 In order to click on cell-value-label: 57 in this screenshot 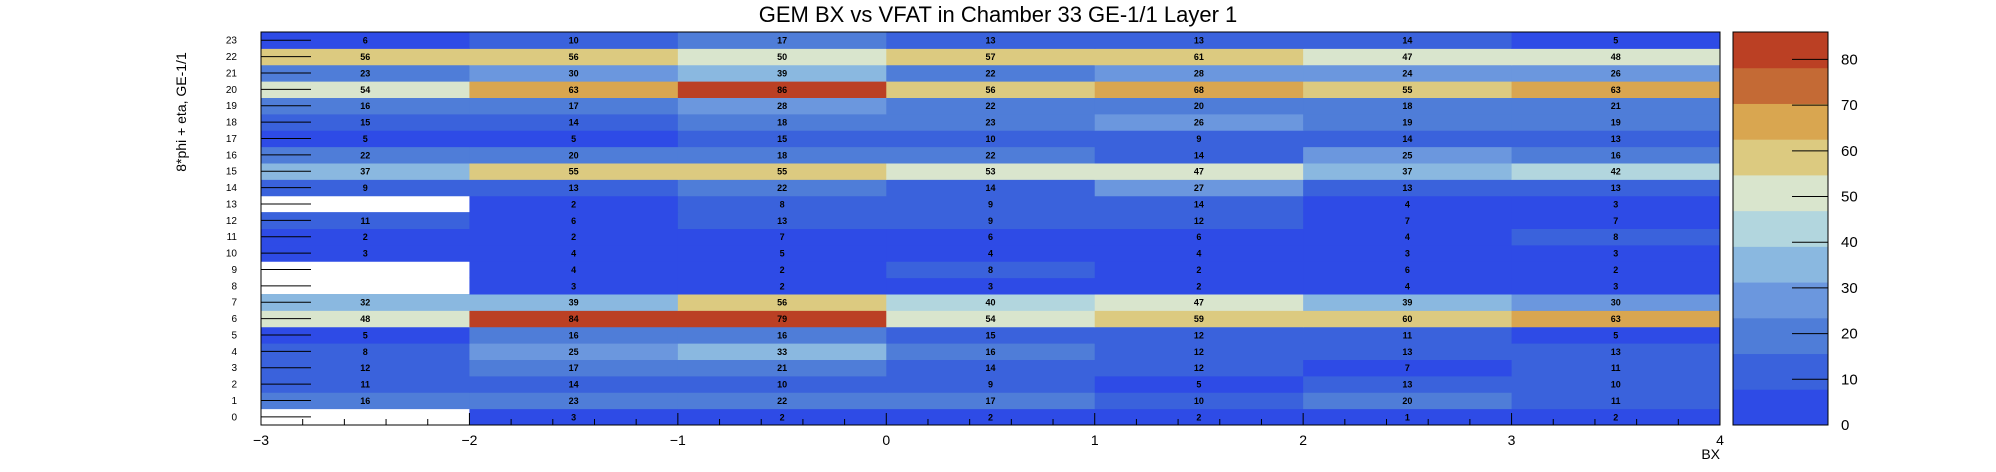, I will do `click(990, 57)`.